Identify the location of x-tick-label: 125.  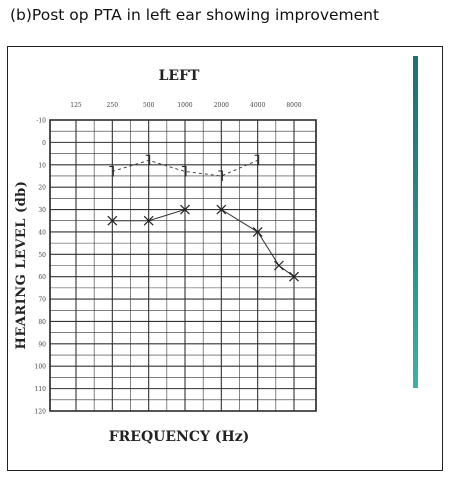
(76, 105).